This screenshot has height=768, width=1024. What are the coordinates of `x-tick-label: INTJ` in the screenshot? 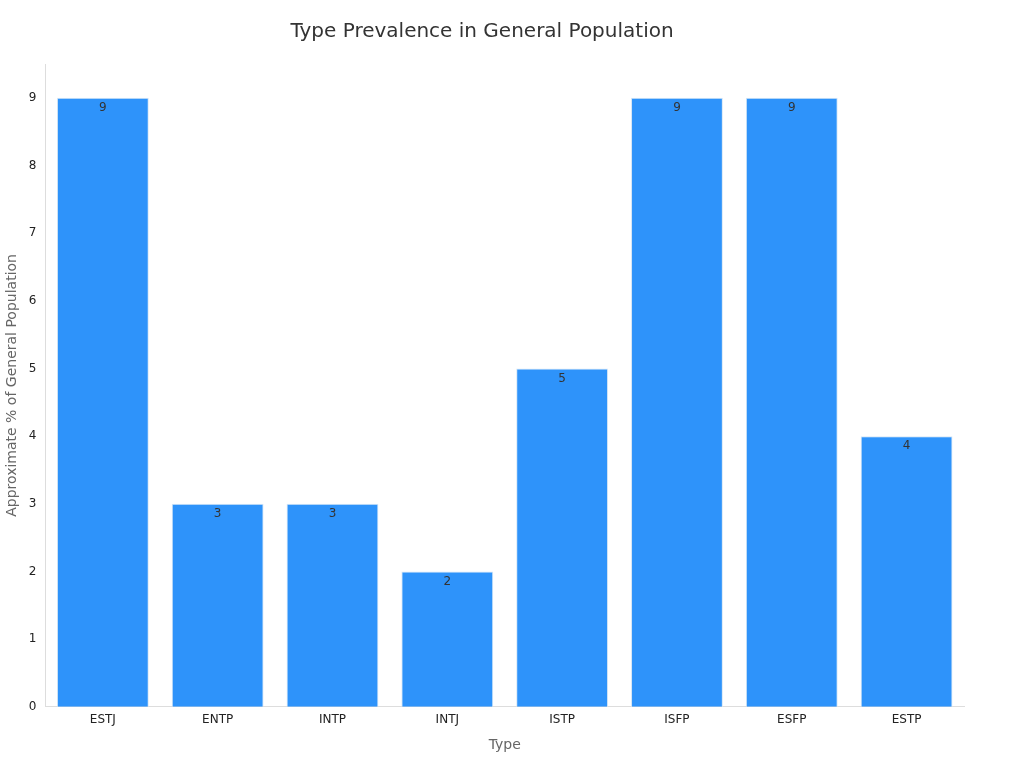 It's located at (447, 719).